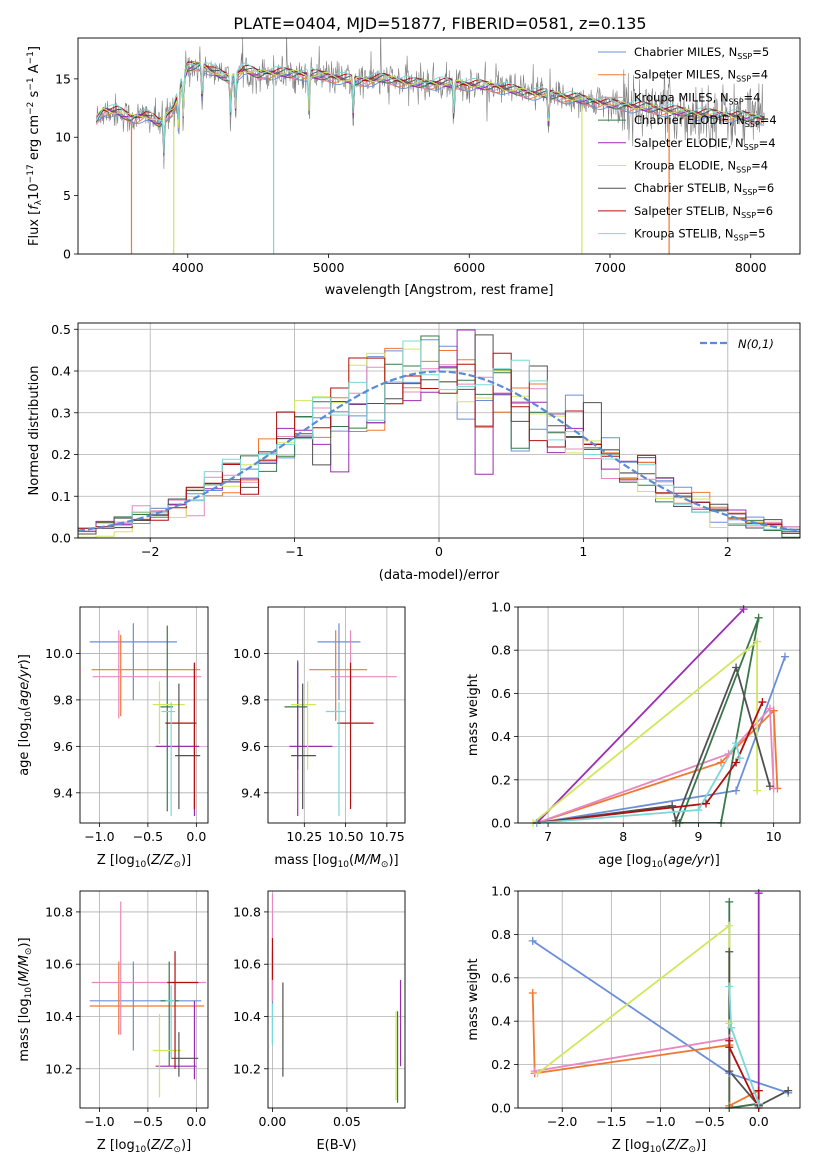 The height and width of the screenshot is (1170, 819). I want to click on age_vs_Z-ytick-label: 9.4, so click(63, 792).